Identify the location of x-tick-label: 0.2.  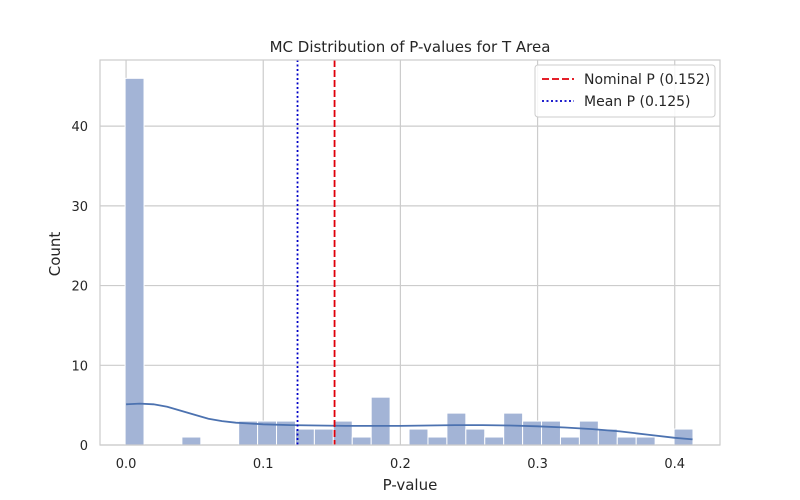
(400, 464).